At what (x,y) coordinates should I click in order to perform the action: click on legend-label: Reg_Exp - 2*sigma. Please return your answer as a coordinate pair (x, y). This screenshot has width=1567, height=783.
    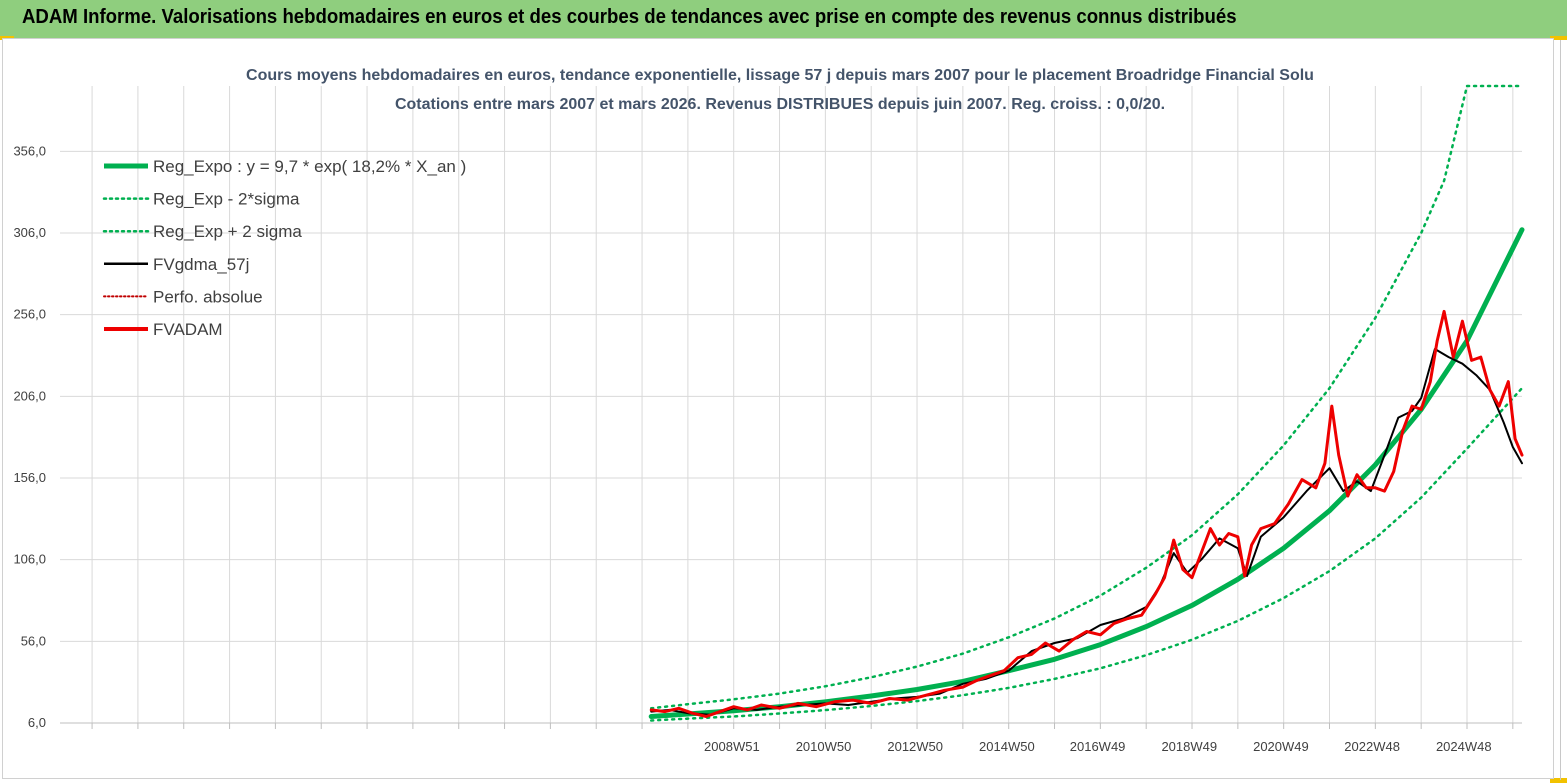
    Looking at the image, I should click on (226, 199).